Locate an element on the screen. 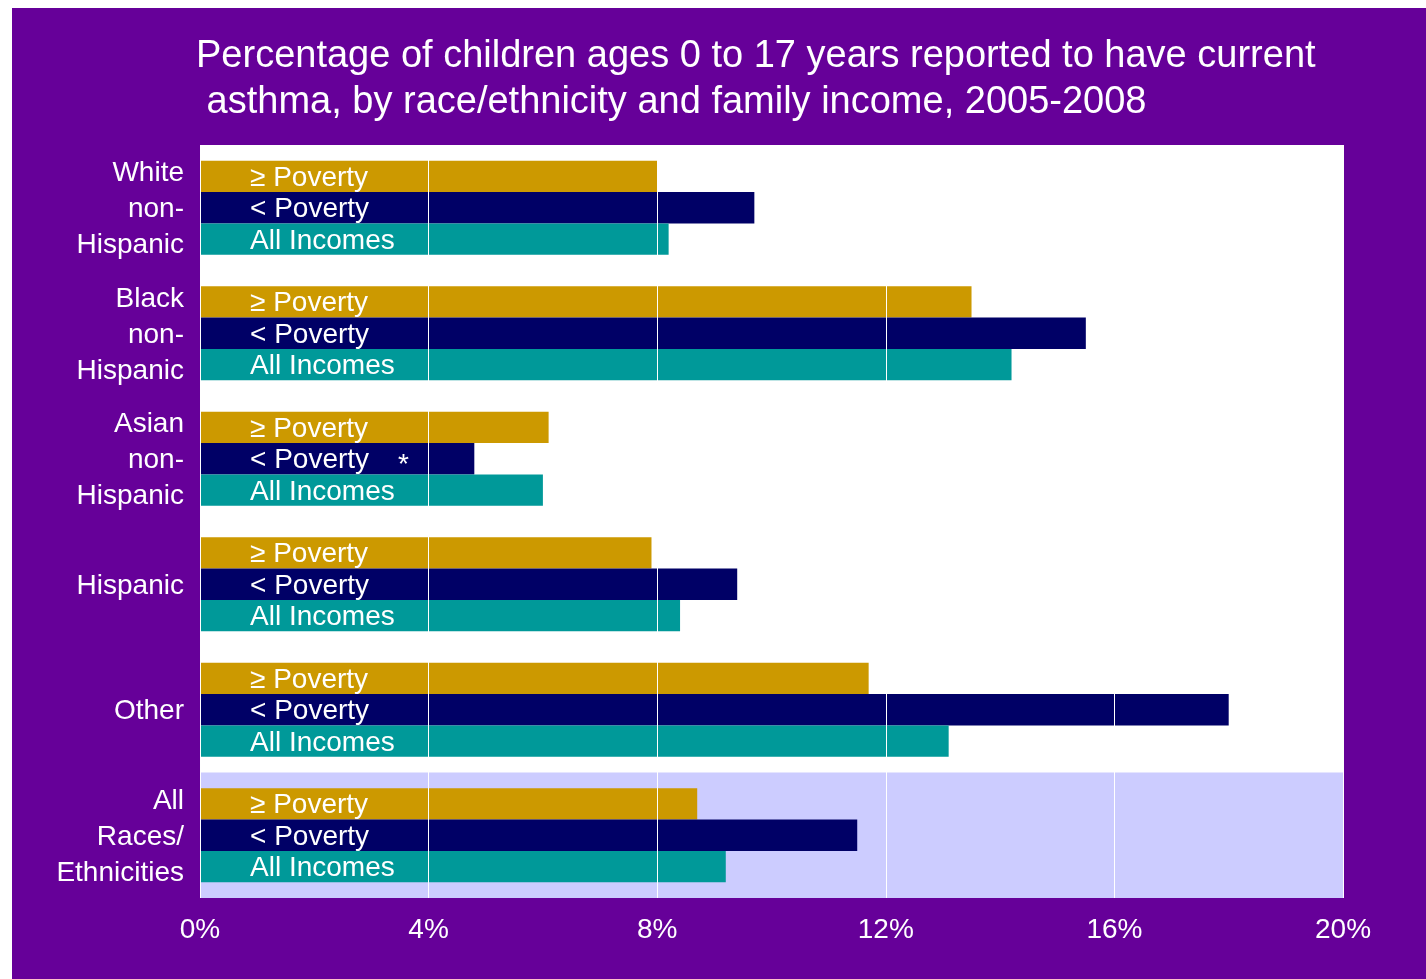  x-tick-label: 4% is located at coordinates (428, 928).